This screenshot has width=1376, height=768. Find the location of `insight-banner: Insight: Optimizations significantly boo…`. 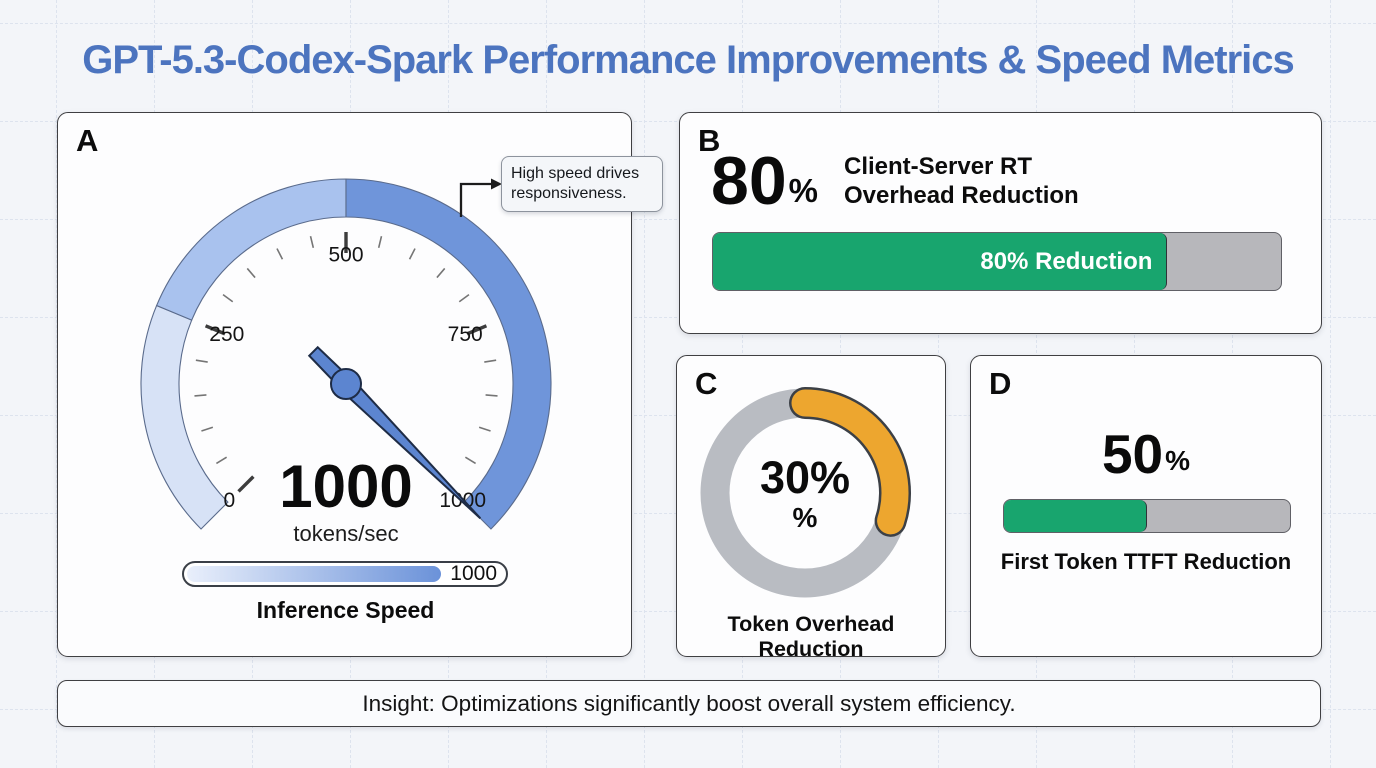

insight-banner: Insight: Optimizations significantly boo… is located at coordinates (689, 703).